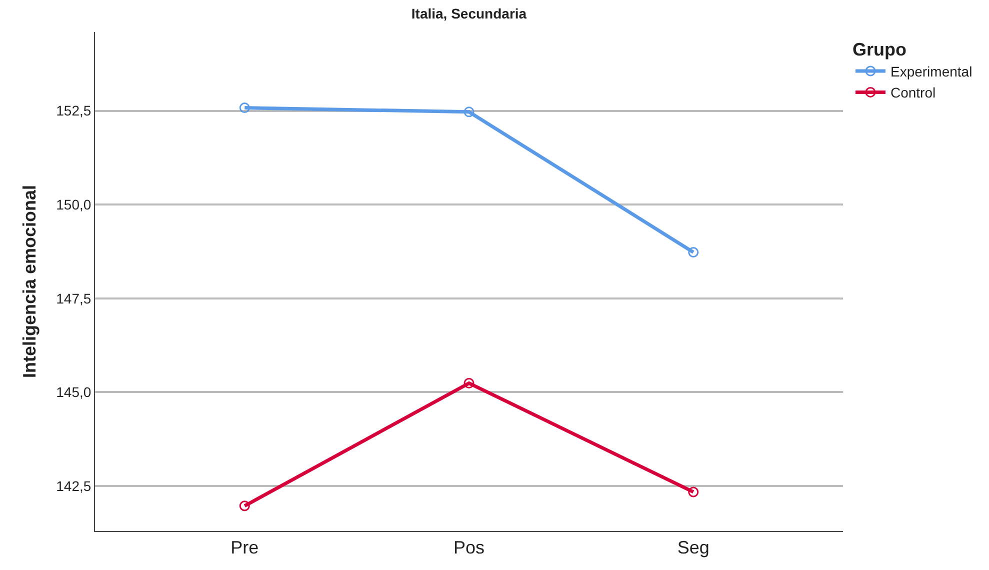 The width and height of the screenshot is (989, 570). I want to click on legend-label: Experimental, so click(931, 71).